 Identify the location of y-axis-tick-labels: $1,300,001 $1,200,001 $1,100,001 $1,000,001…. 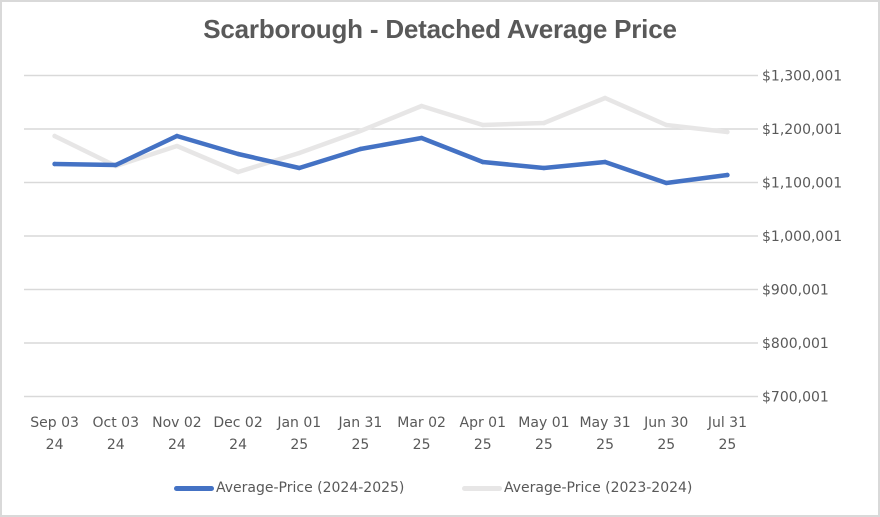
(802, 237).